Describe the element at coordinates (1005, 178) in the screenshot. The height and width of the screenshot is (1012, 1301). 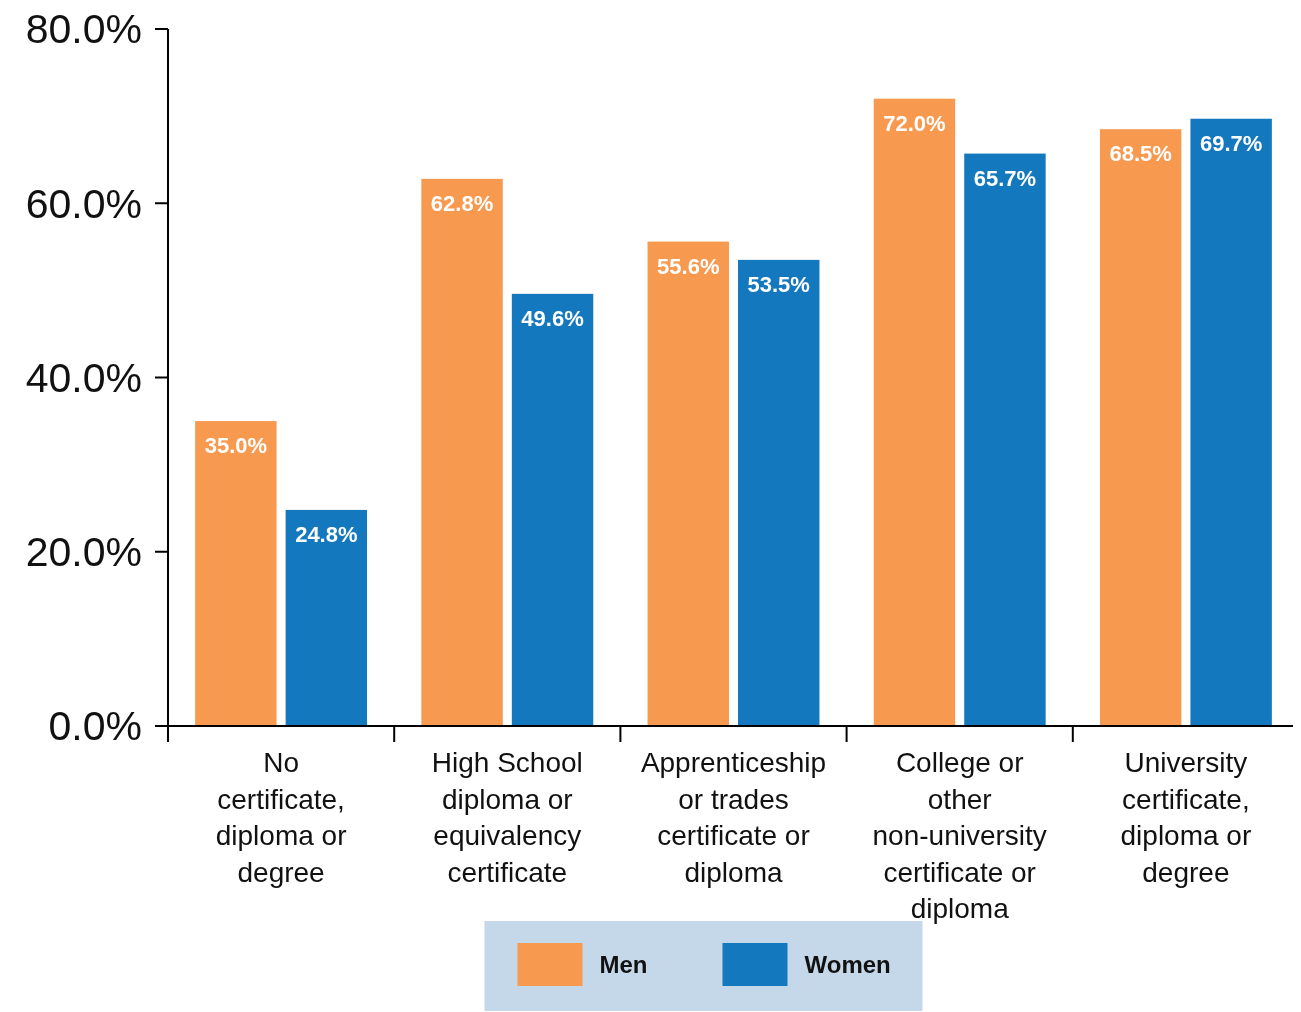
I see `data-label: 65.7%` at that location.